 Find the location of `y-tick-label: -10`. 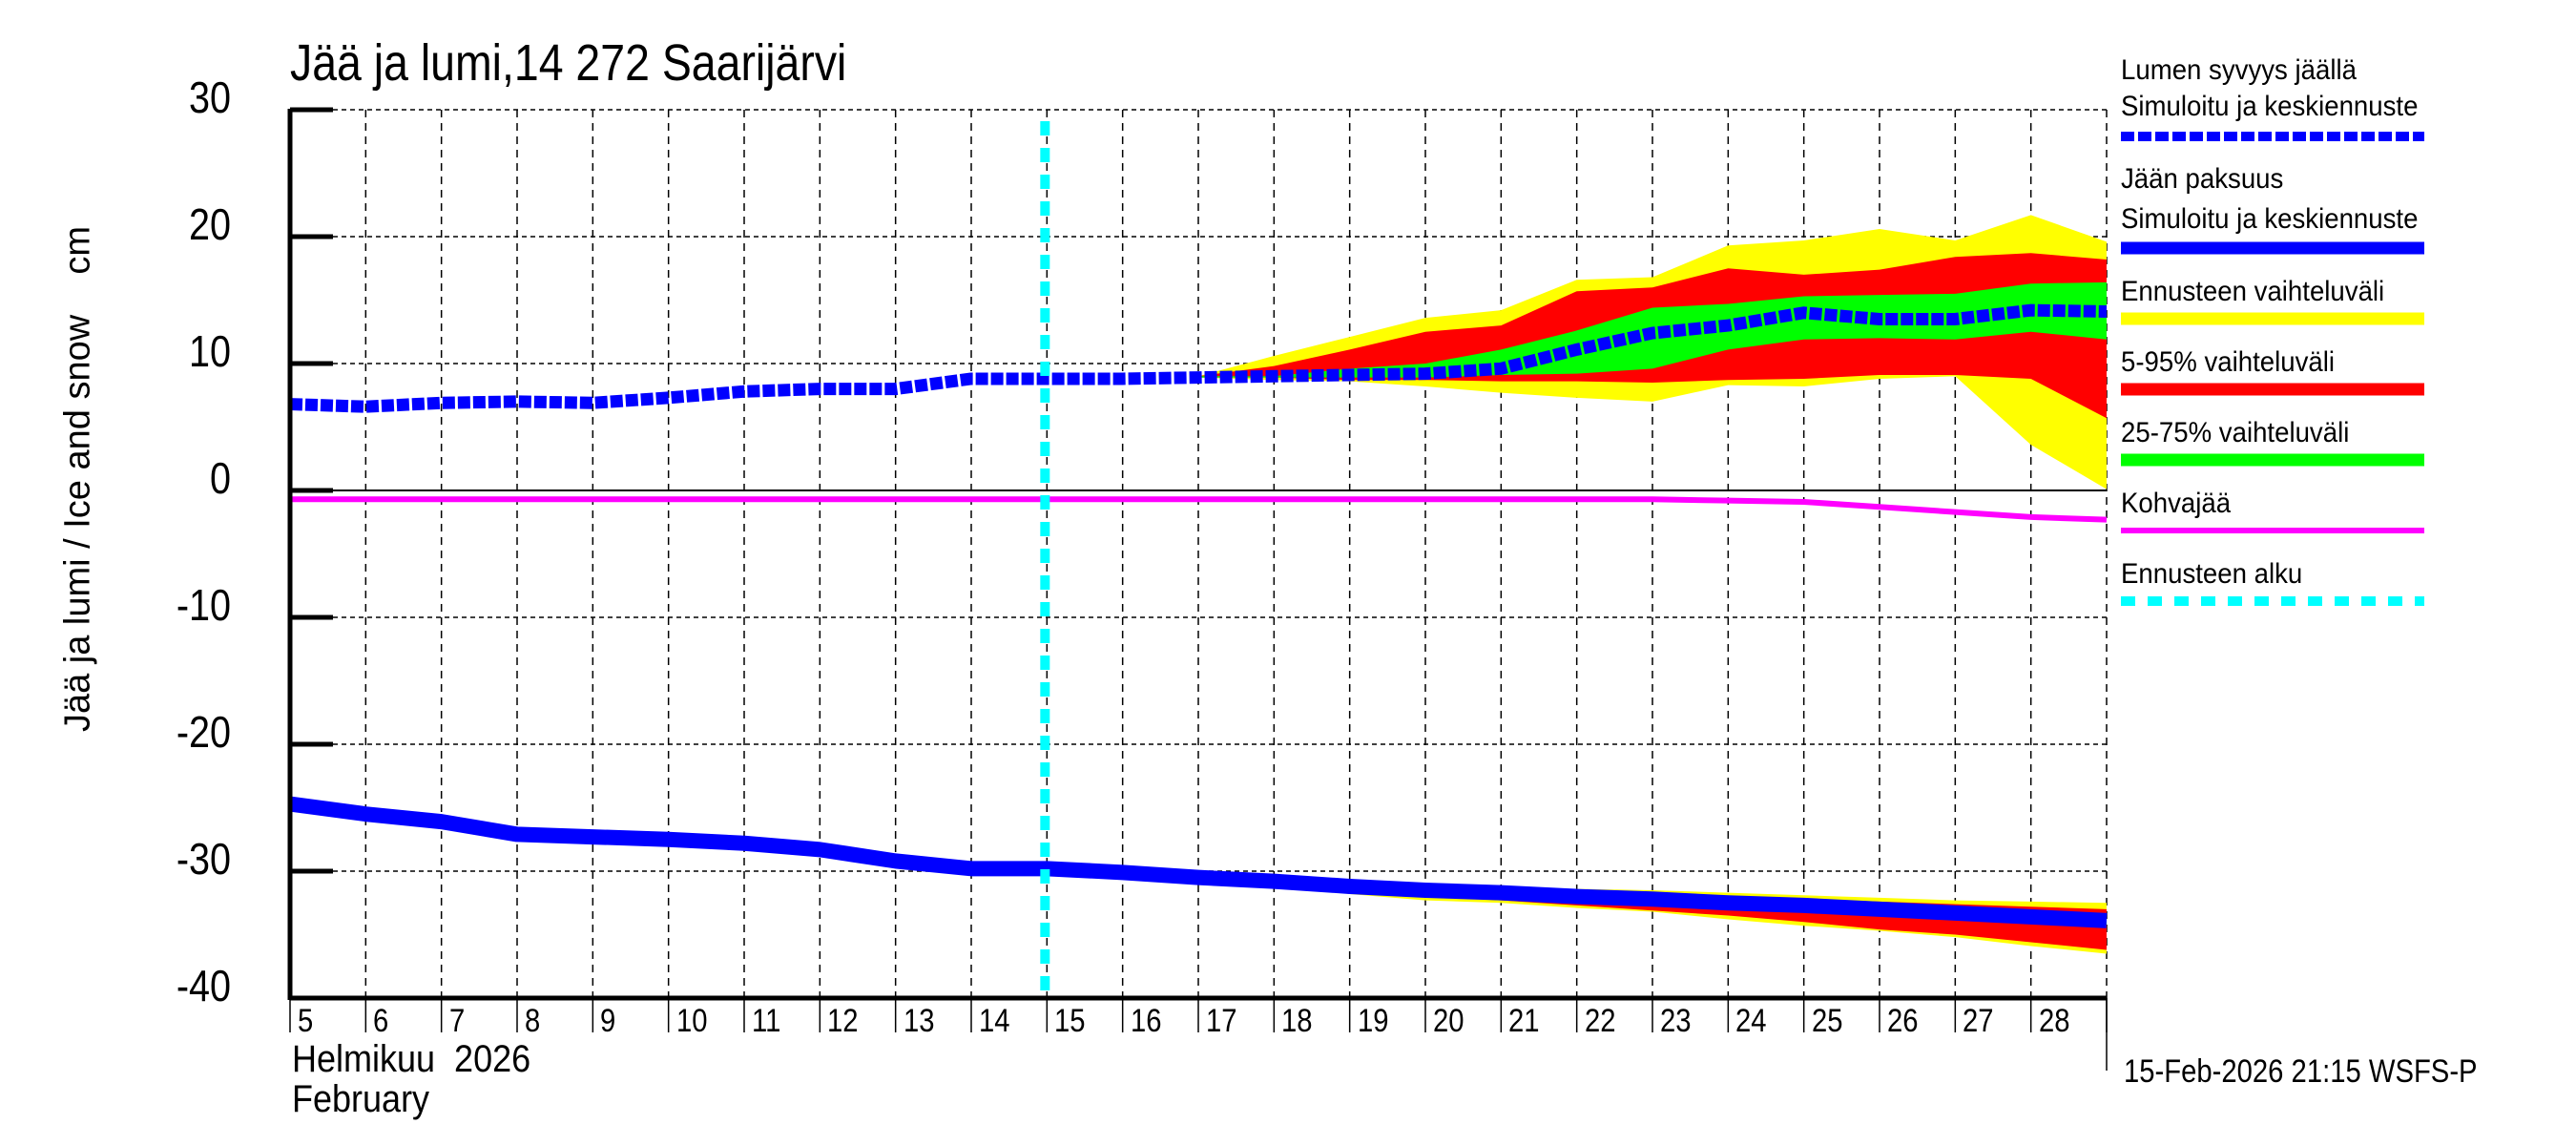

y-tick-label: -10 is located at coordinates (203, 605).